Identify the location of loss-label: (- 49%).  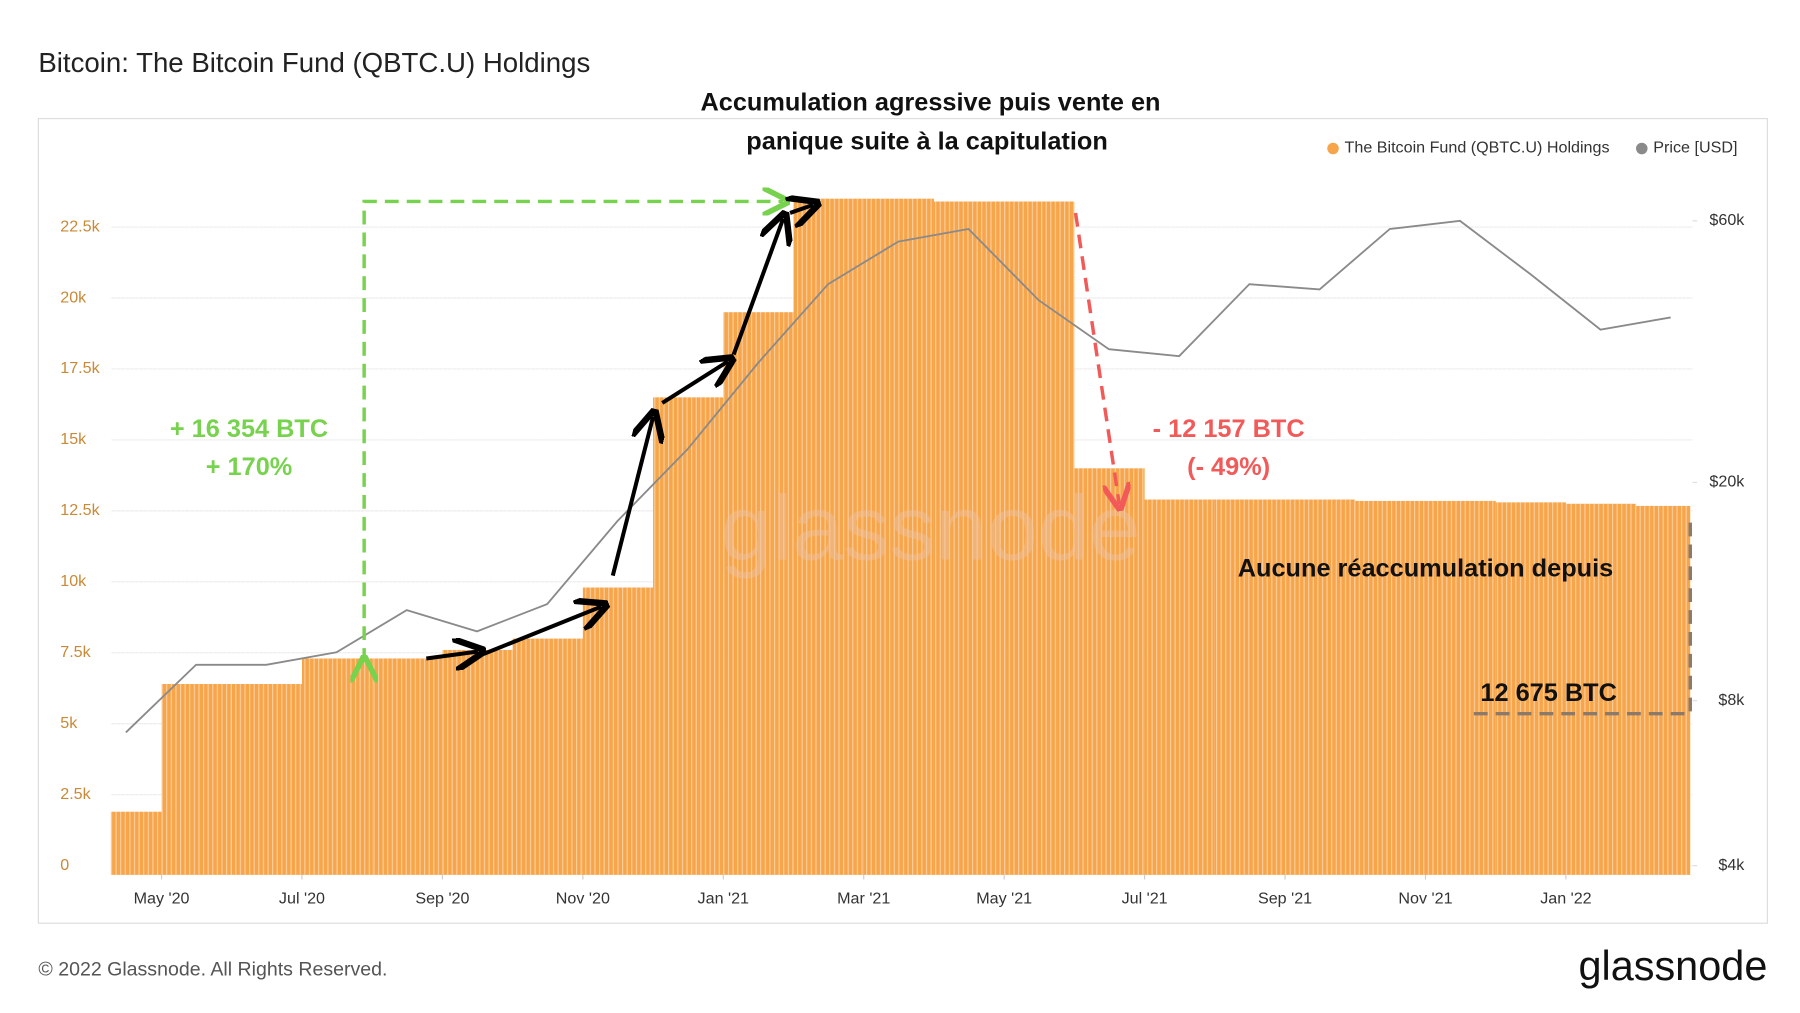
(1228, 467).